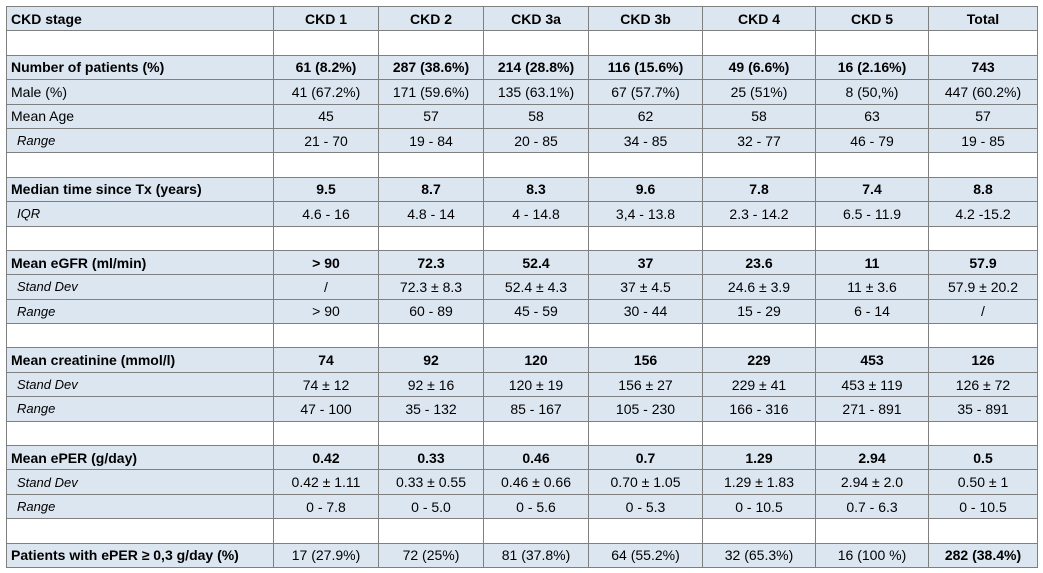  Describe the element at coordinates (759, 116) in the screenshot. I see `value-cell: 58` at that location.